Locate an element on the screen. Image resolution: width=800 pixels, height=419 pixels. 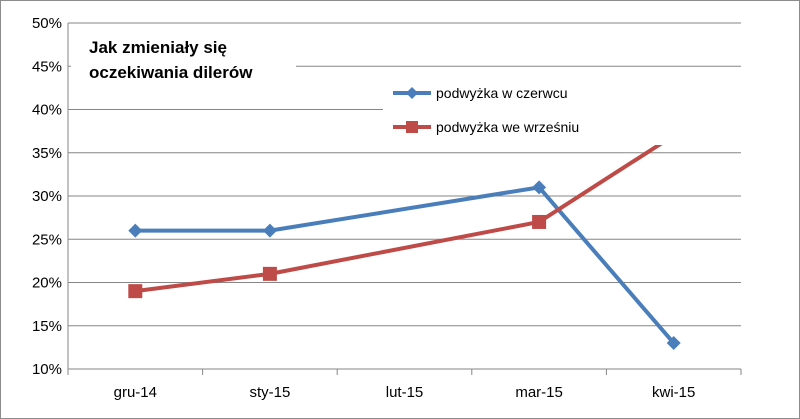
y-tick-label: 25% is located at coordinates (47, 239).